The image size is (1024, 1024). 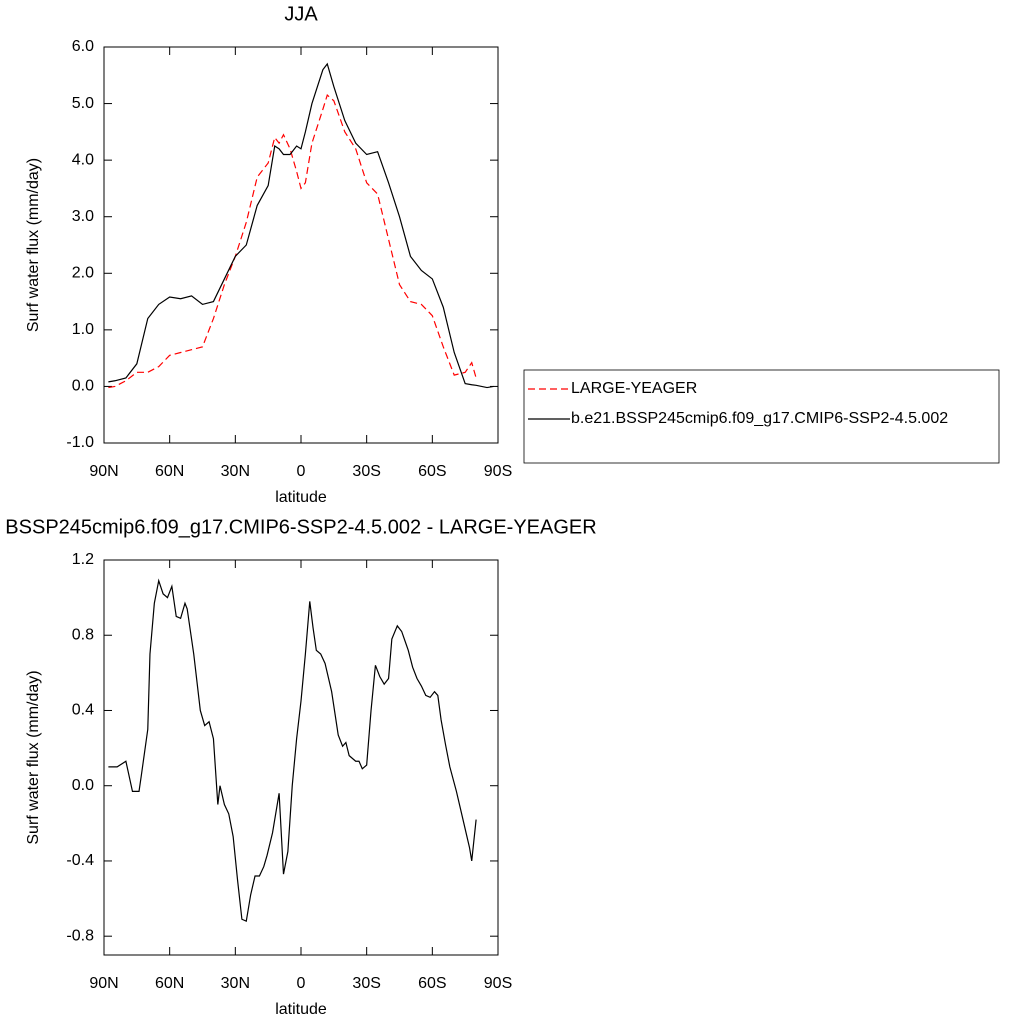 I want to click on y-tick-label: 1.2, so click(x=83, y=559).